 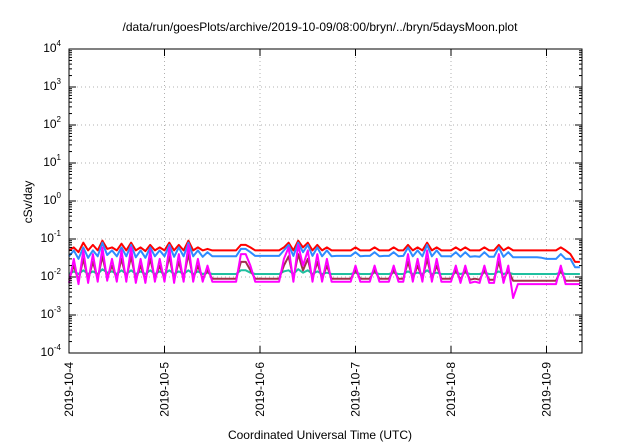 What do you see at coordinates (52, 85) in the screenshot?
I see `y-tick-label: 10³` at bounding box center [52, 85].